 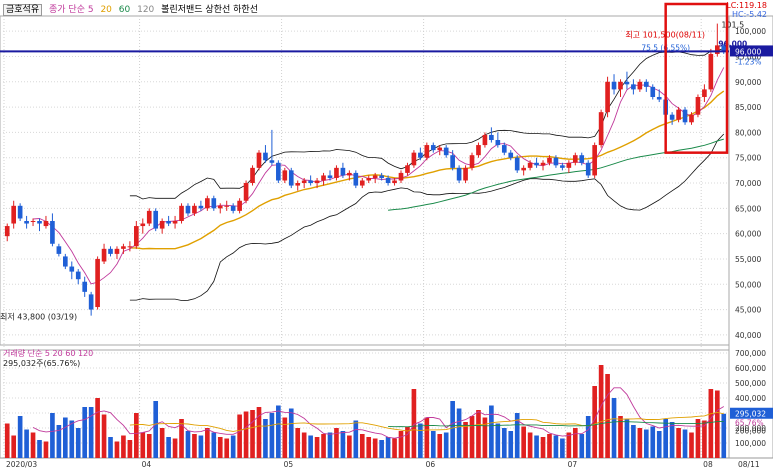 What do you see at coordinates (124, 10) in the screenshot?
I see `legend-ma60: 60` at bounding box center [124, 10].